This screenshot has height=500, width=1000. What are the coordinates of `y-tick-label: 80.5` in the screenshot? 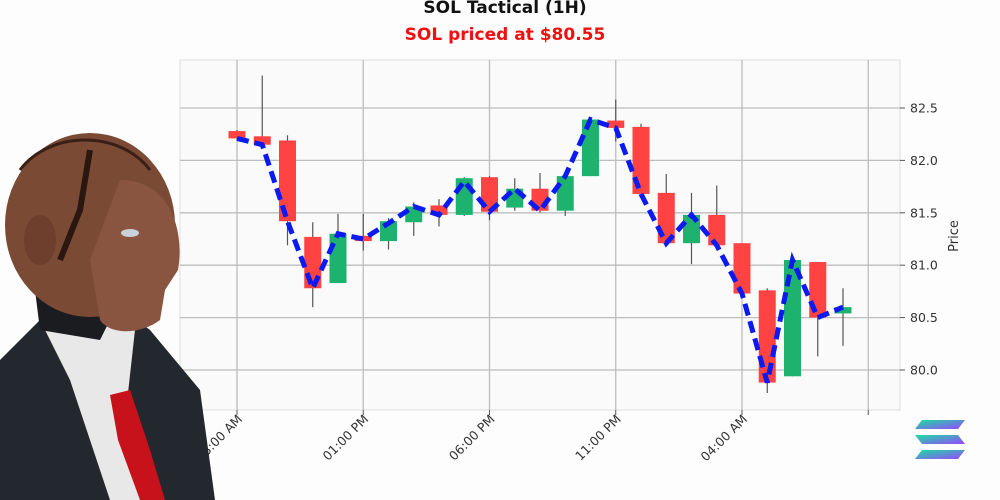 It's located at (924, 317).